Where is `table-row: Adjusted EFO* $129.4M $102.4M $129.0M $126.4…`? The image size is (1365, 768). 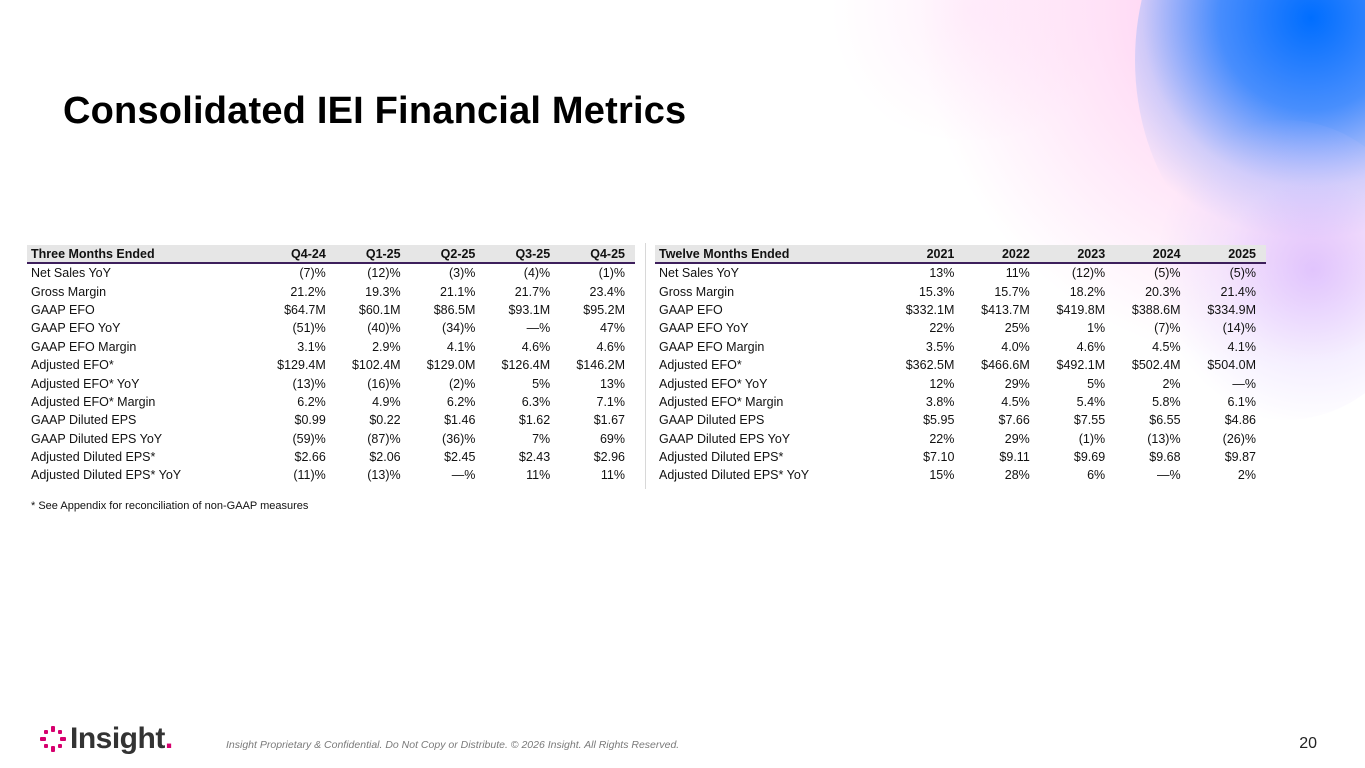 table-row: Adjusted EFO* $129.4M $102.4M $129.0M $126.4… is located at coordinates (331, 365).